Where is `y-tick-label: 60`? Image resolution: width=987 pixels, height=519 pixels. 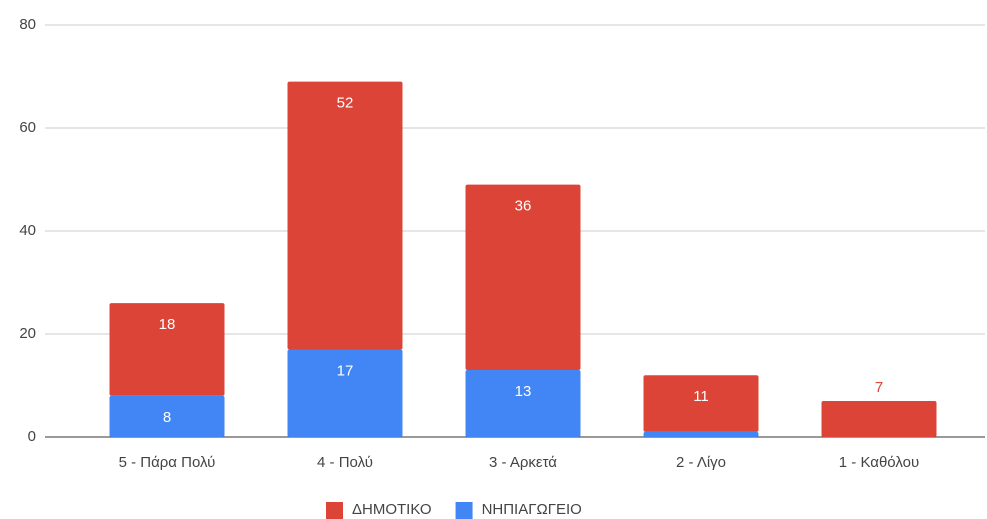
y-tick-label: 60 is located at coordinates (27, 127).